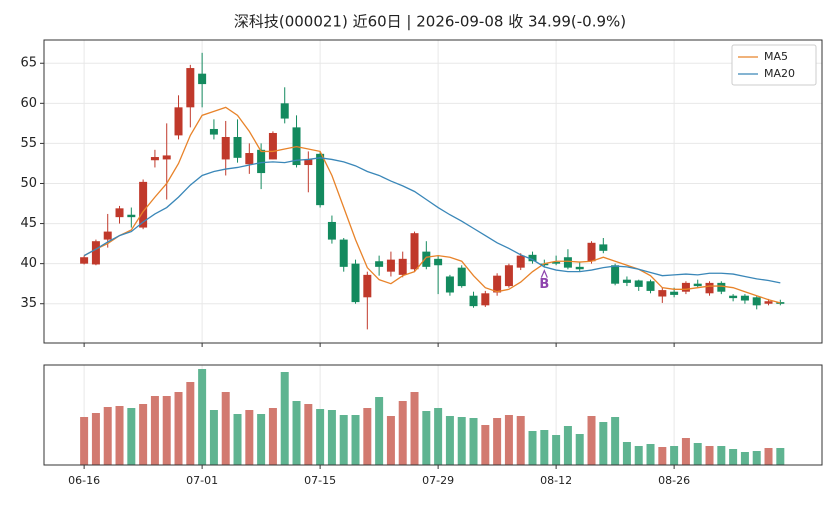  Describe the element at coordinates (774, 65) in the screenshot. I see `legend-box` at that location.